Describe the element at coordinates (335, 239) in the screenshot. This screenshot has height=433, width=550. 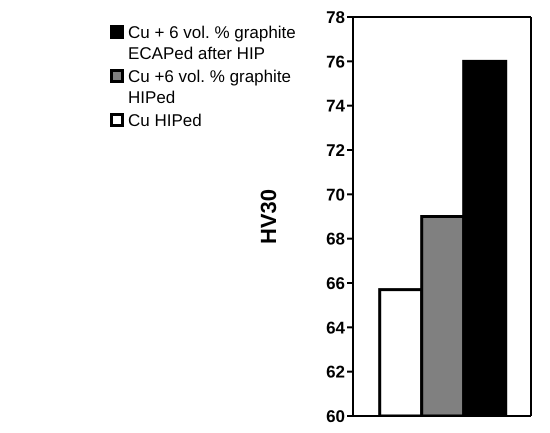
I see `y-tick-label: 68` at that location.